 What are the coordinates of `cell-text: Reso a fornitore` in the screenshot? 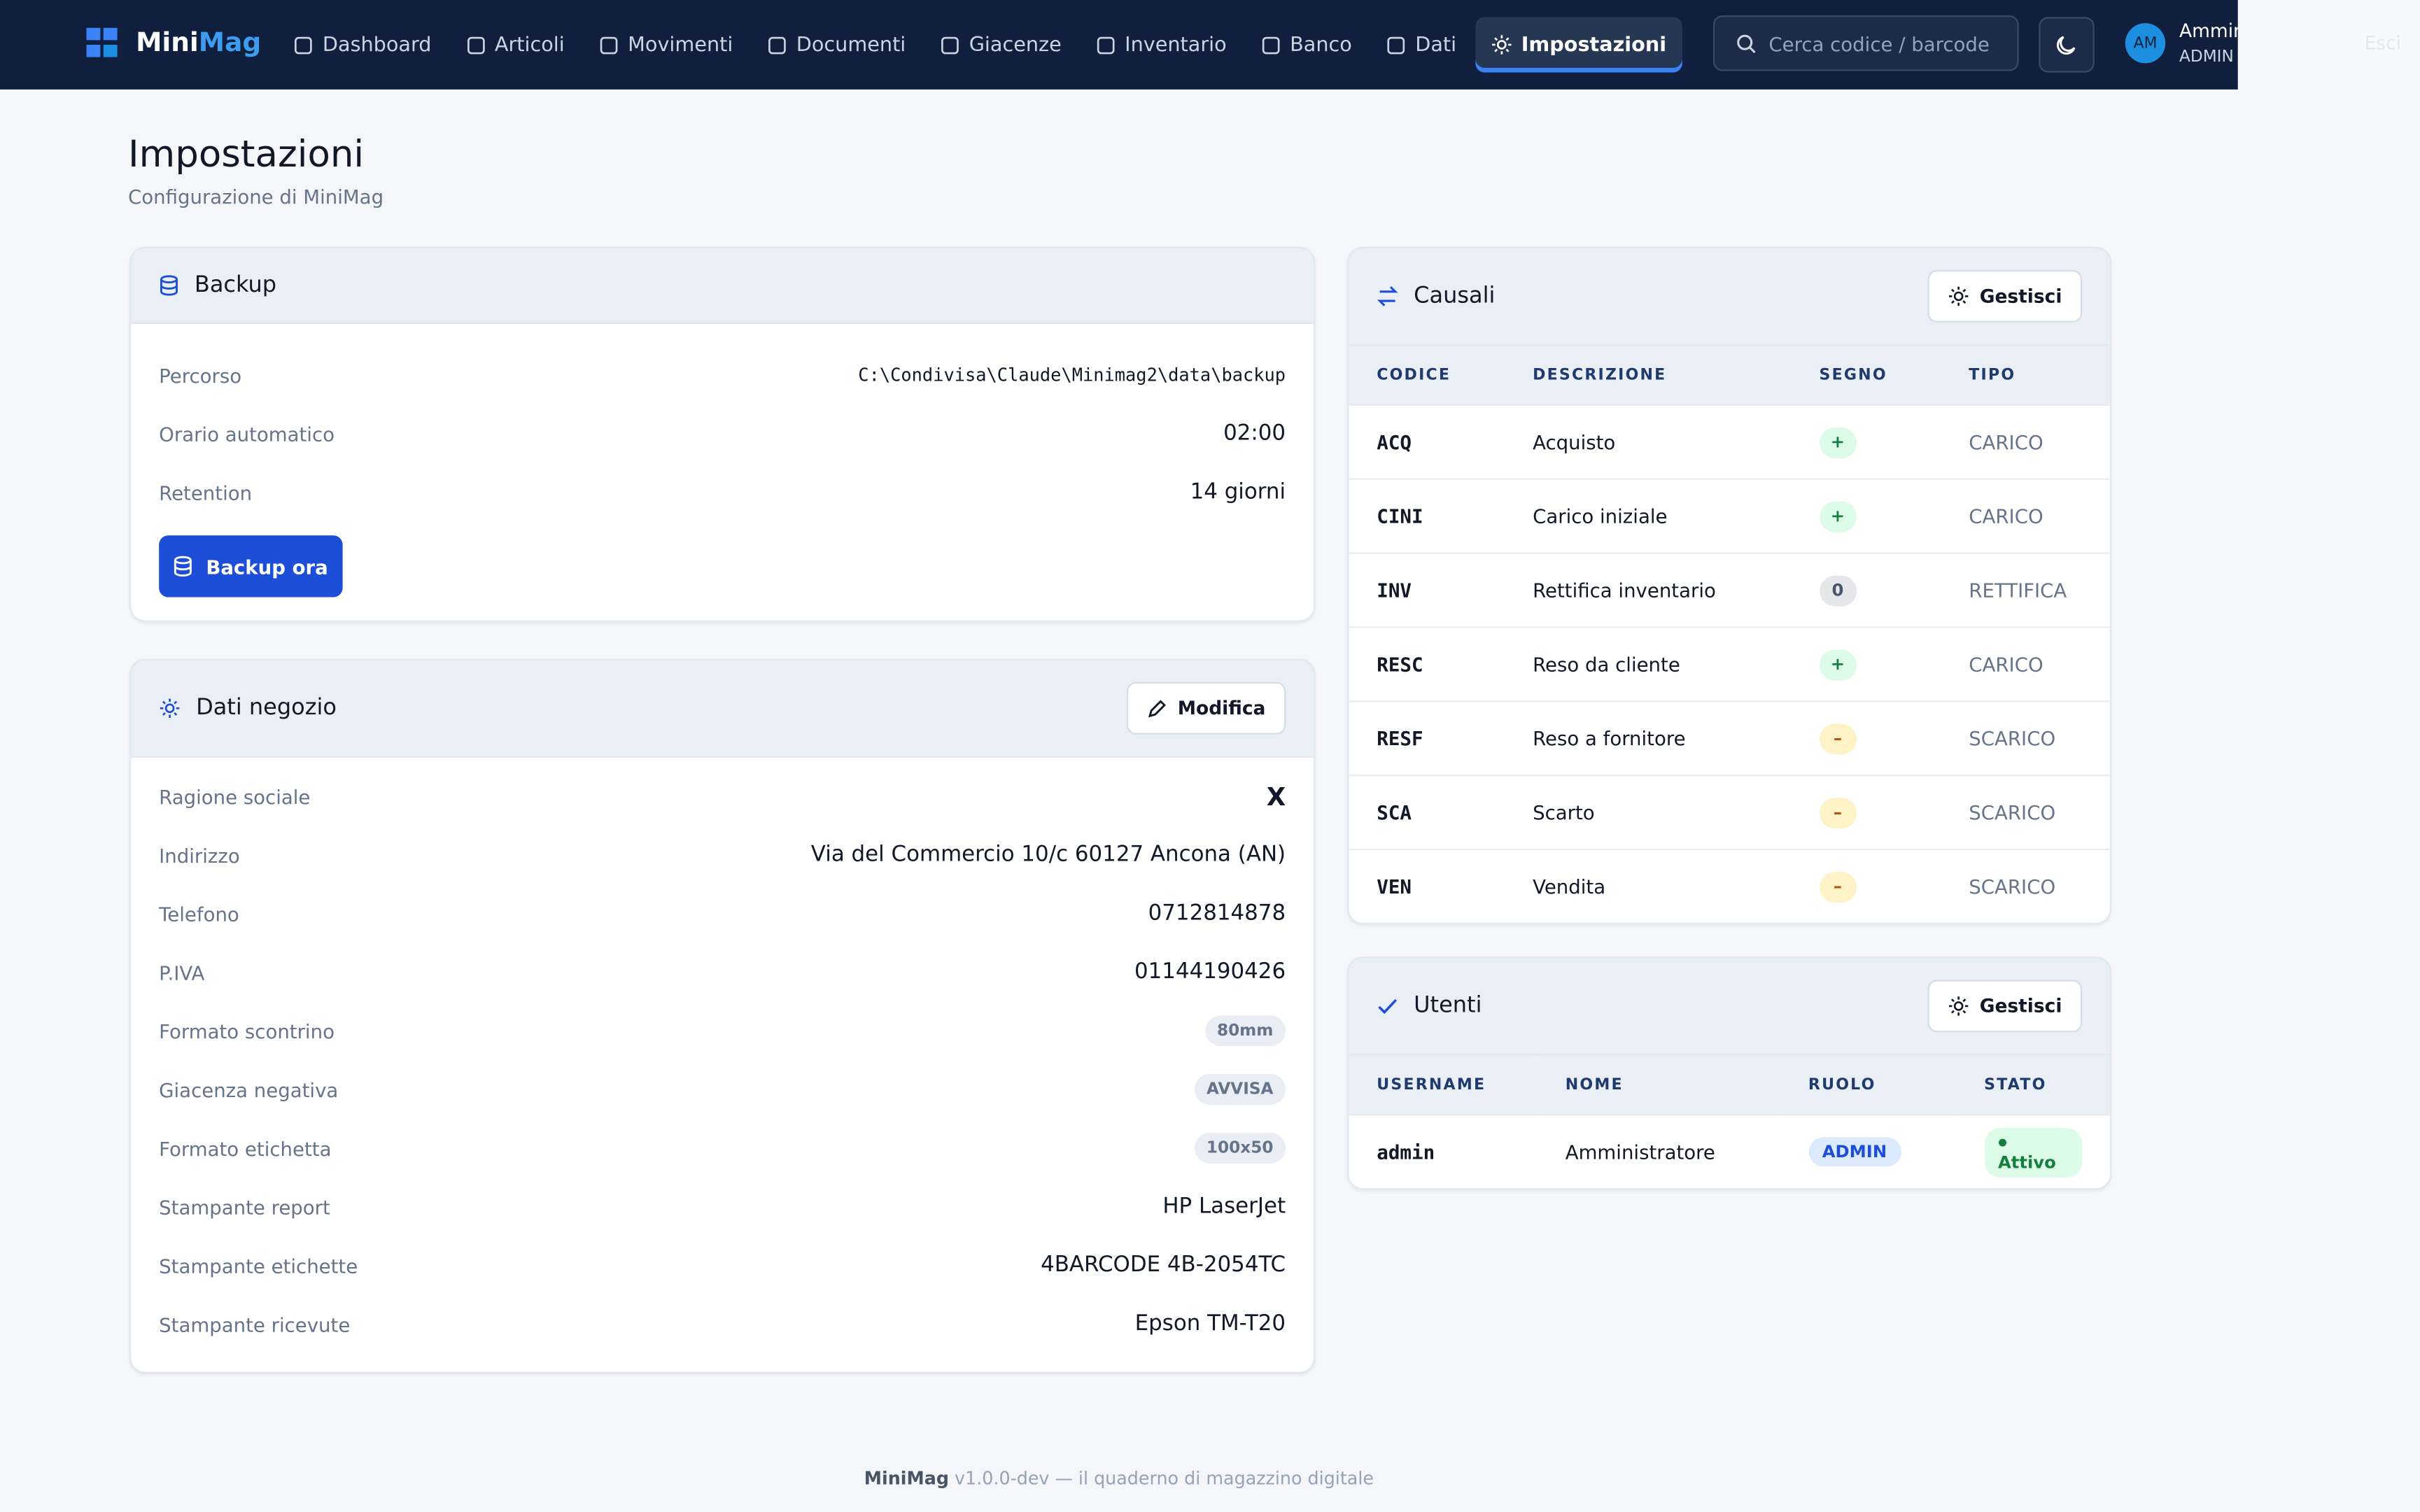 It's located at (1609, 738).